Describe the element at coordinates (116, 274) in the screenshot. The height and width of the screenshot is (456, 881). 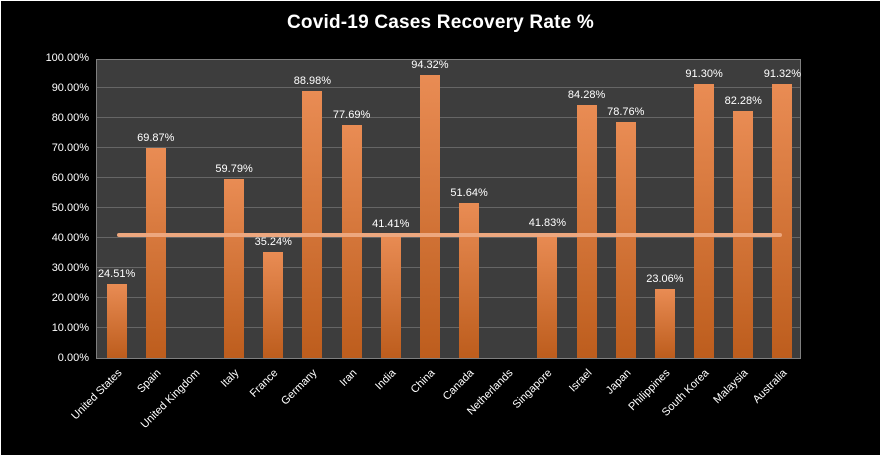
I see `bar-data-label: 24.51%` at that location.